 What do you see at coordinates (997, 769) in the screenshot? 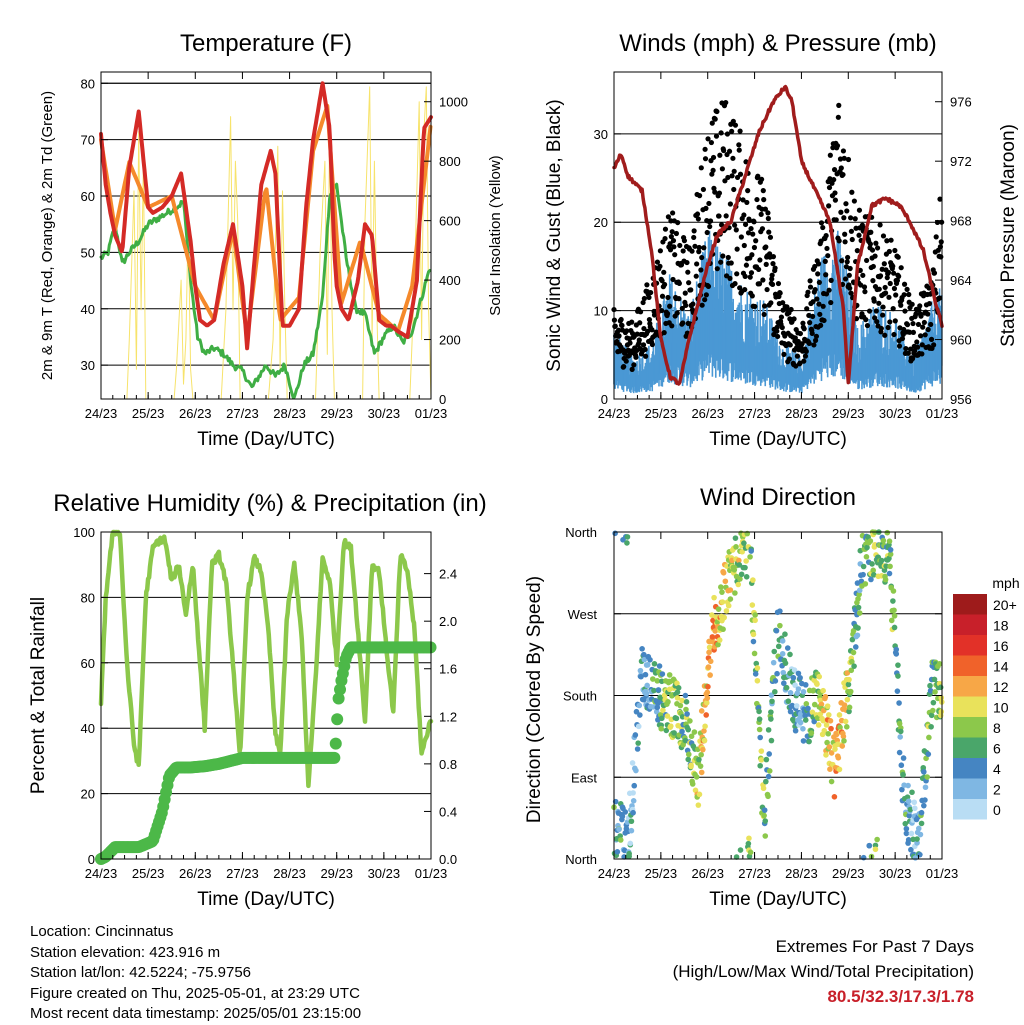
I see `legend-label: 4` at bounding box center [997, 769].